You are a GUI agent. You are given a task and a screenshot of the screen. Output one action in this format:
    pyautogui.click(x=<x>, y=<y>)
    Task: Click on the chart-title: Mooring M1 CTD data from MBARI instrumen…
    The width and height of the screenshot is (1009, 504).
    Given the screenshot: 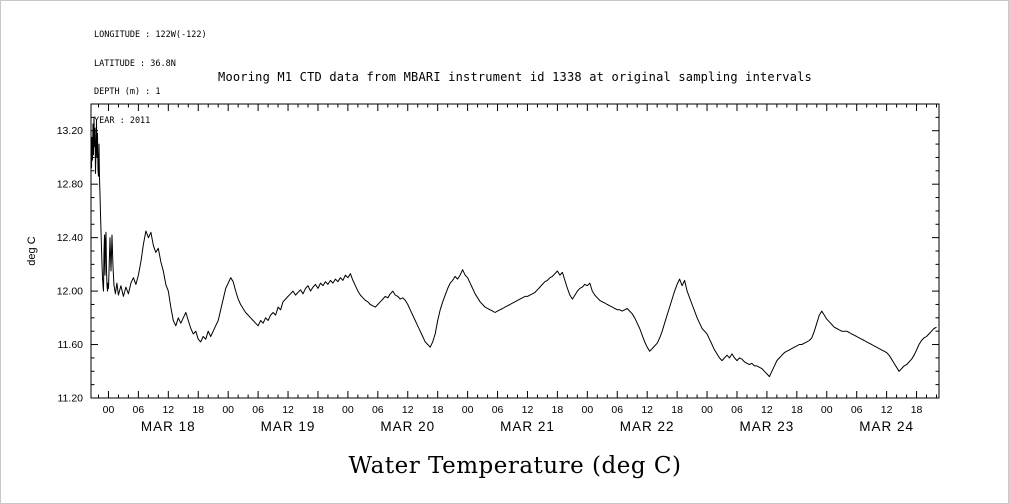 What is the action you would take?
    pyautogui.click(x=515, y=77)
    